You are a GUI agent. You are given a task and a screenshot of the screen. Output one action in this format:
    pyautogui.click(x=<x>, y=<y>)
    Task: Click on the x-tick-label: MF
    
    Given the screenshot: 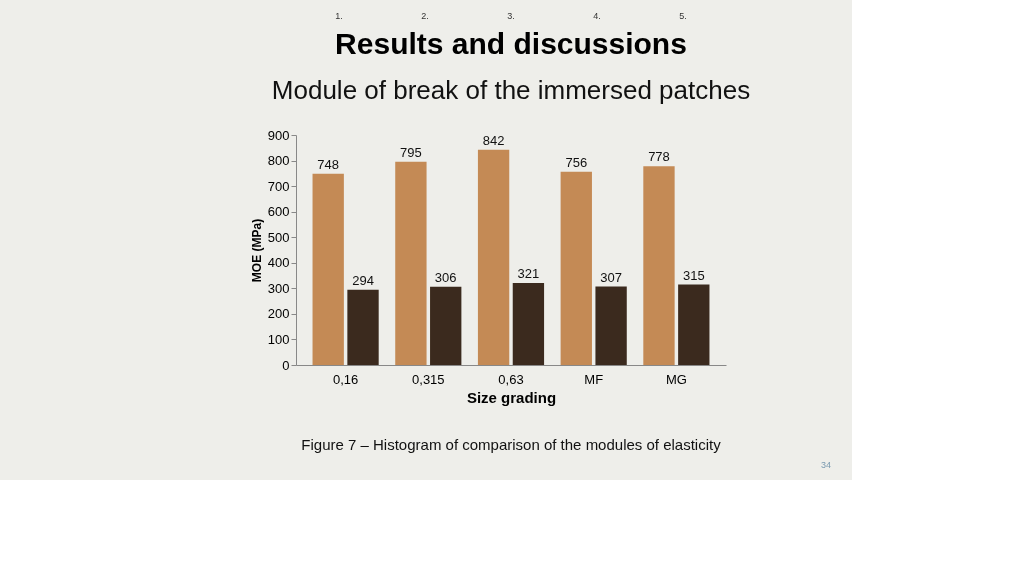 What is the action you would take?
    pyautogui.click(x=594, y=379)
    